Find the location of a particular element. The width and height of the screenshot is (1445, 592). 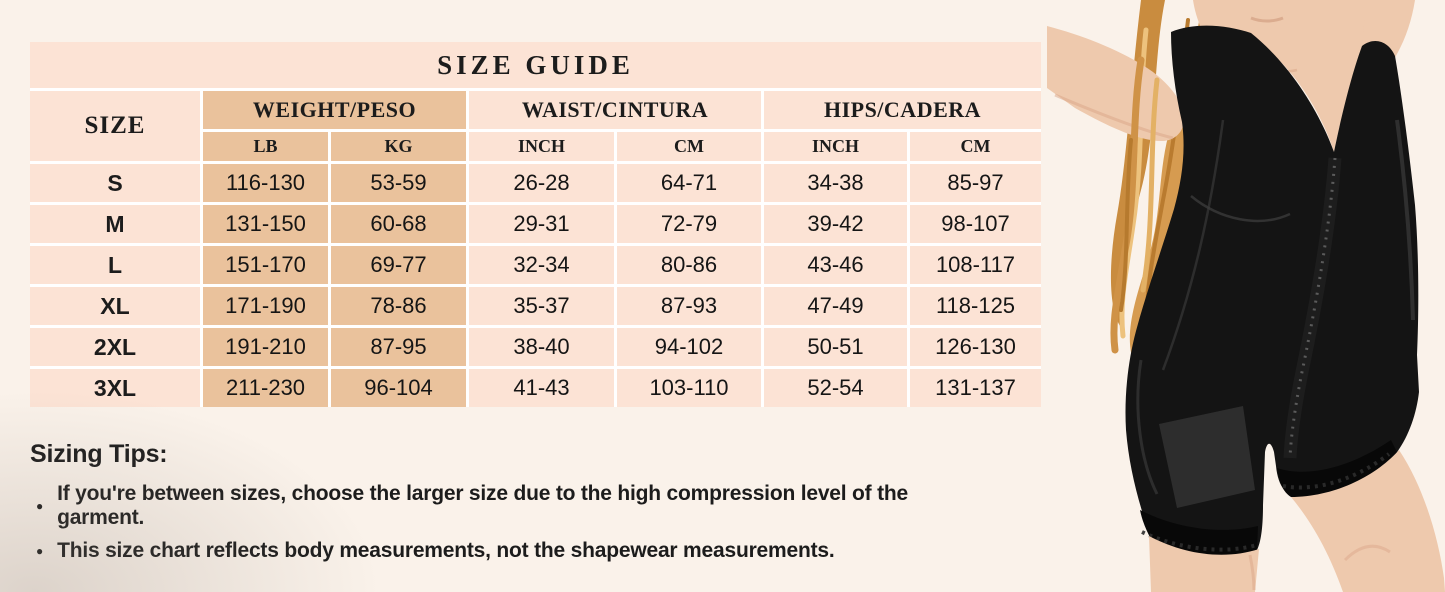

table-cell-hips-inch: 50-51 is located at coordinates (835, 347).